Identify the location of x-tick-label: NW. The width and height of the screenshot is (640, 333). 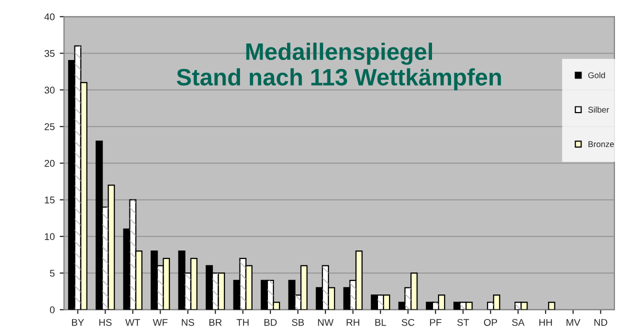
(326, 322).